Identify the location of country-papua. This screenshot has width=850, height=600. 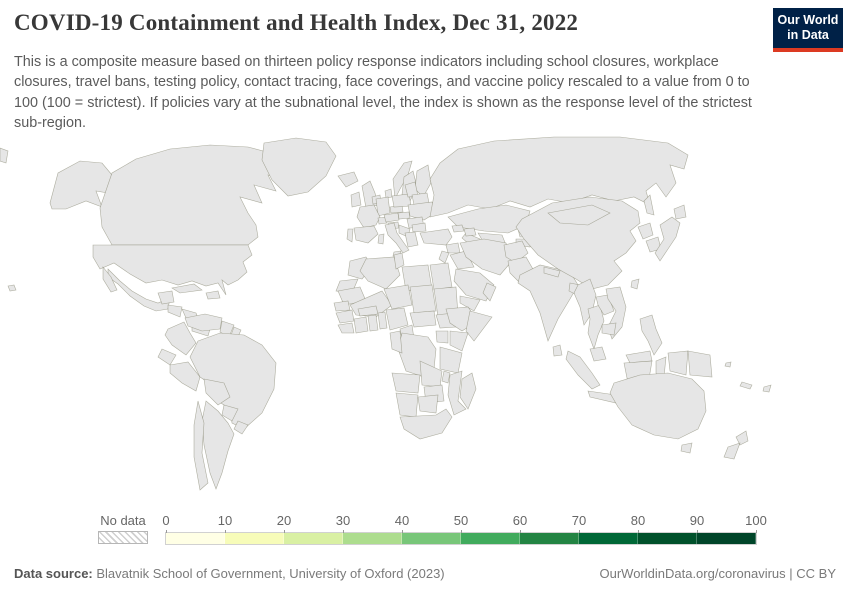
(678, 363).